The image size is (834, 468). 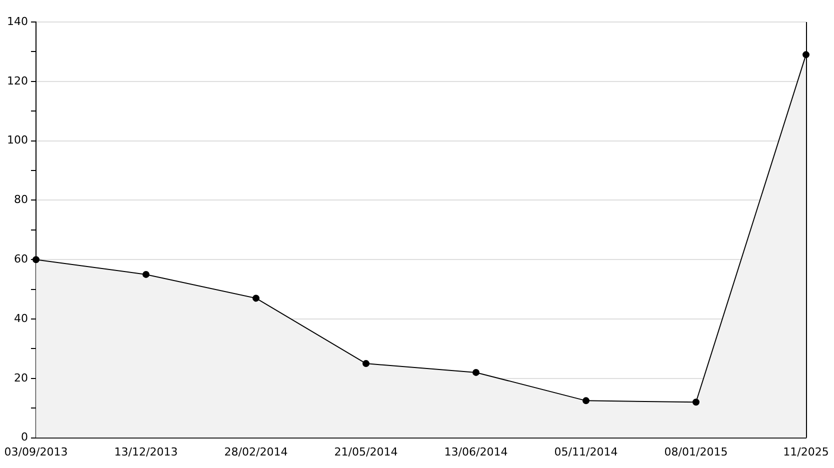 I want to click on y-tick-label: 120, so click(x=17, y=81).